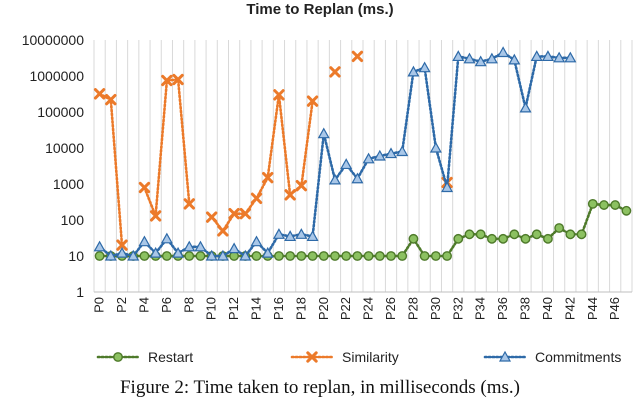 The image size is (640, 401). Describe the element at coordinates (64, 148) in the screenshot. I see `y-tick-label: 10000` at that location.